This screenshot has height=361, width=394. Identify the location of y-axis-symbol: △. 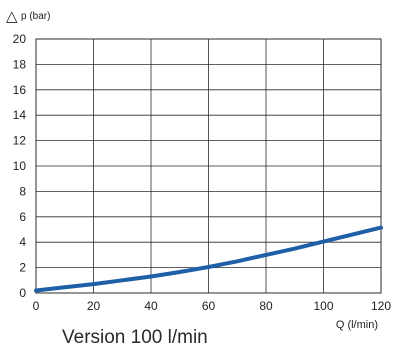
(12, 16).